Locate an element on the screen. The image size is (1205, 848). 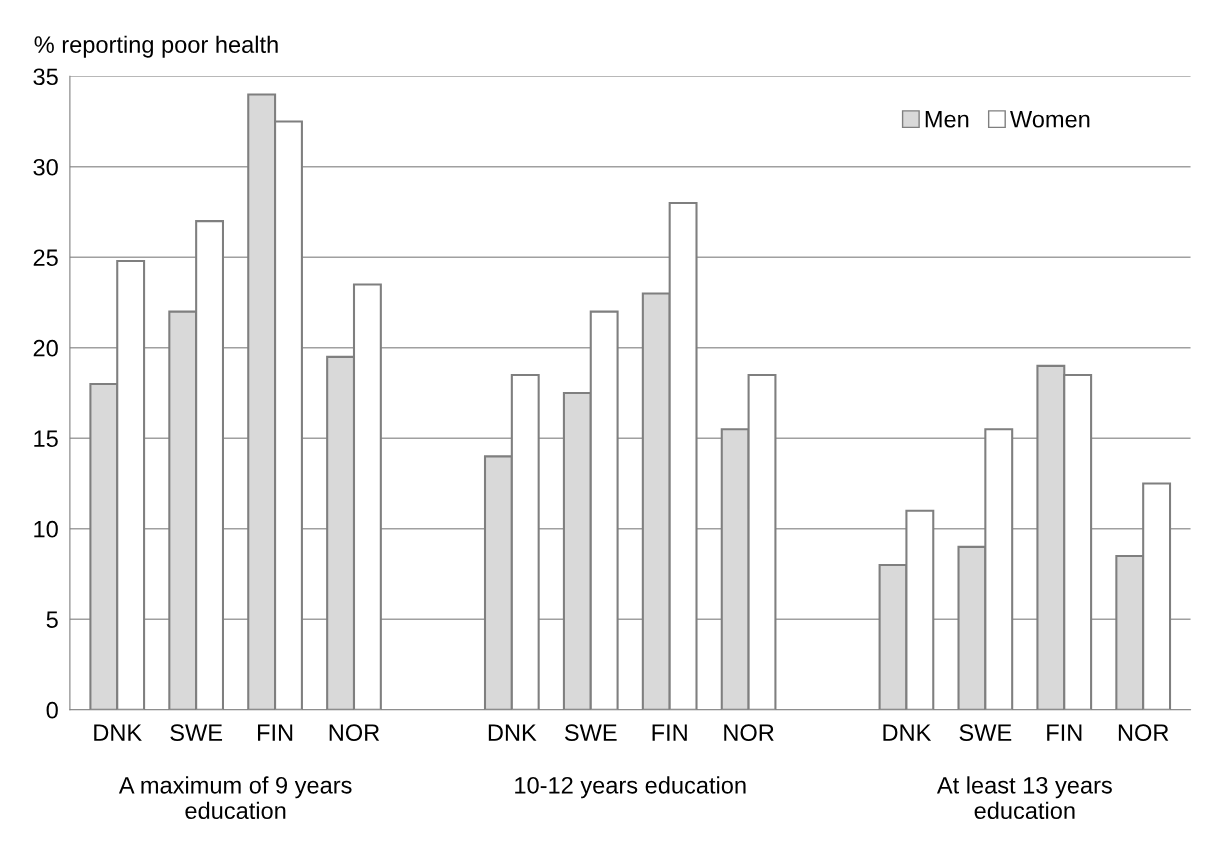
y-tick-label: 30 is located at coordinates (45, 167).